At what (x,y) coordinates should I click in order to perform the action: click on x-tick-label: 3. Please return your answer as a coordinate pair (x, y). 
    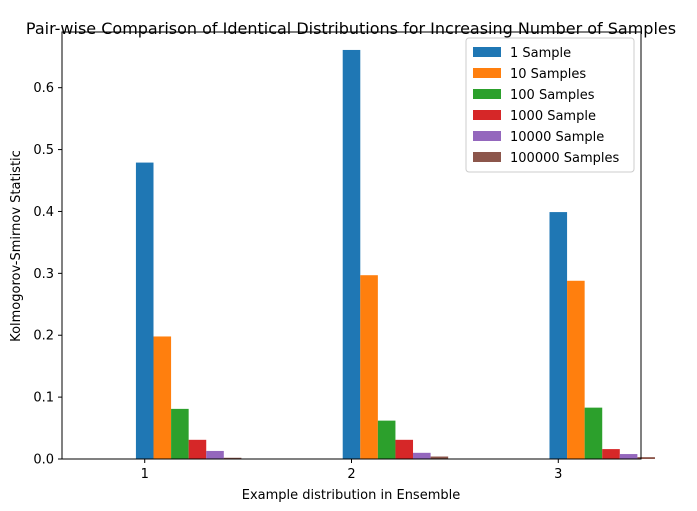
    Looking at the image, I should click on (558, 474).